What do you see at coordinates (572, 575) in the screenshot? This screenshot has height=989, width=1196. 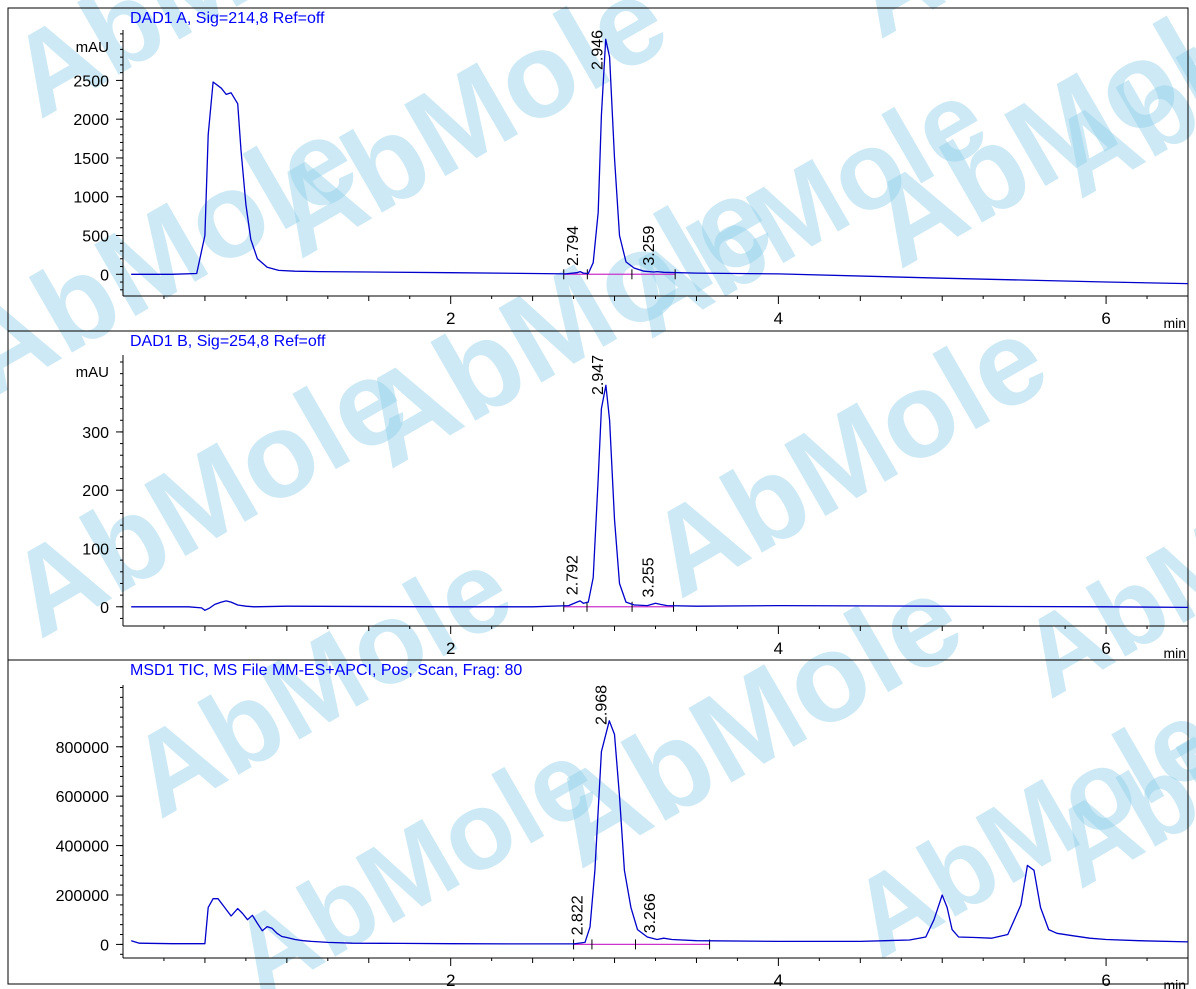 I see `peak-label: 2.792` at bounding box center [572, 575].